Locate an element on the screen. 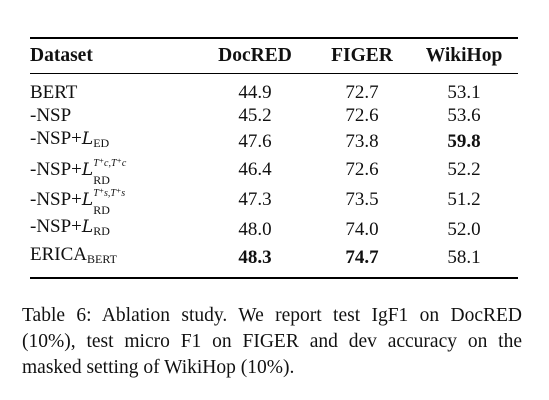 This screenshot has height=400, width=549. row-name: -NSP+LED is located at coordinates (113, 141).